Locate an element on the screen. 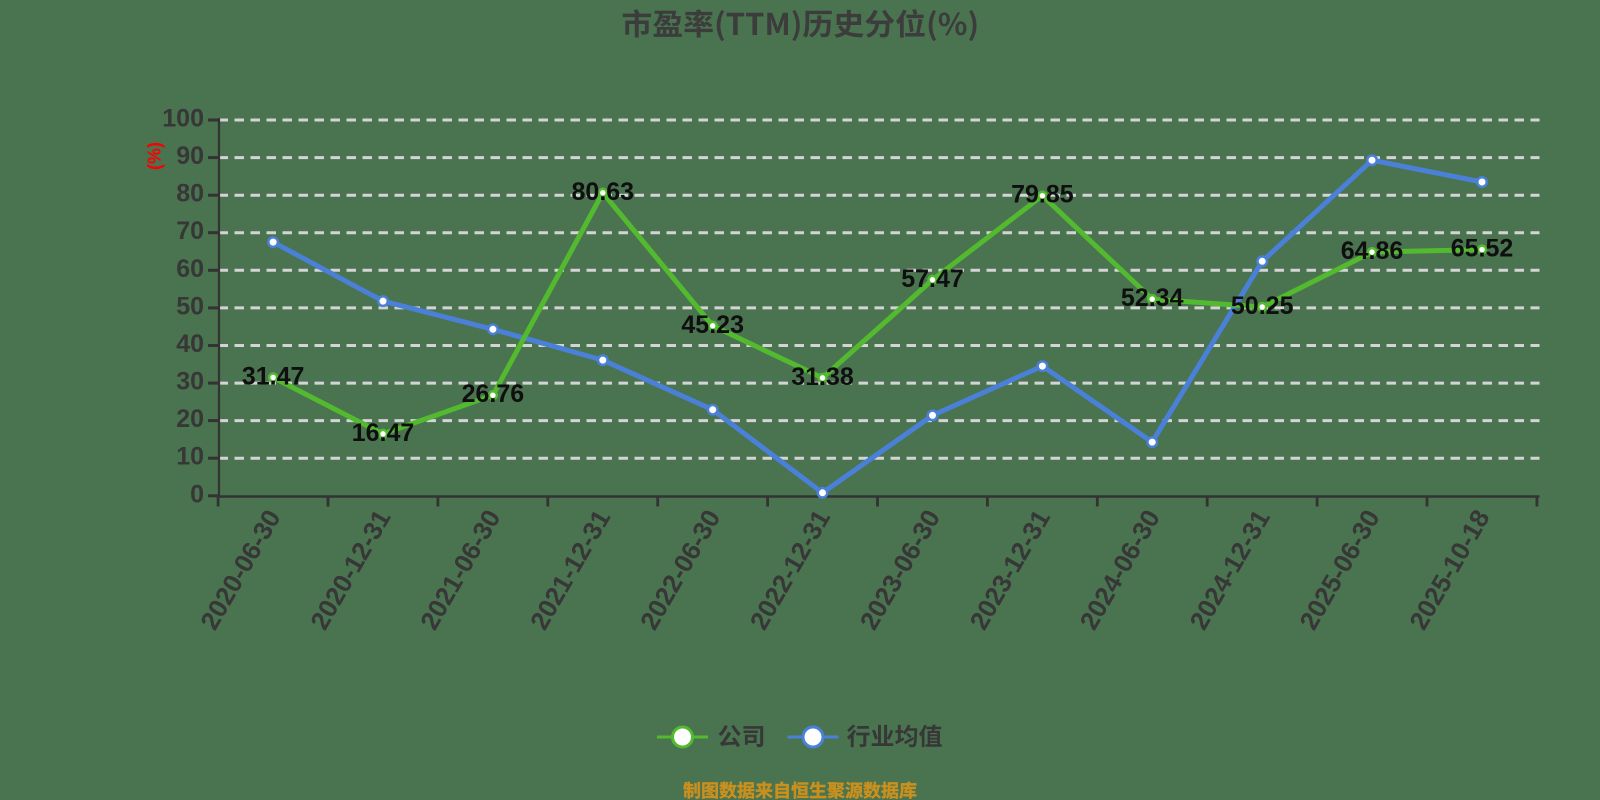 This screenshot has height=800, width=1600. svg-text: 100 is located at coordinates (183, 119).